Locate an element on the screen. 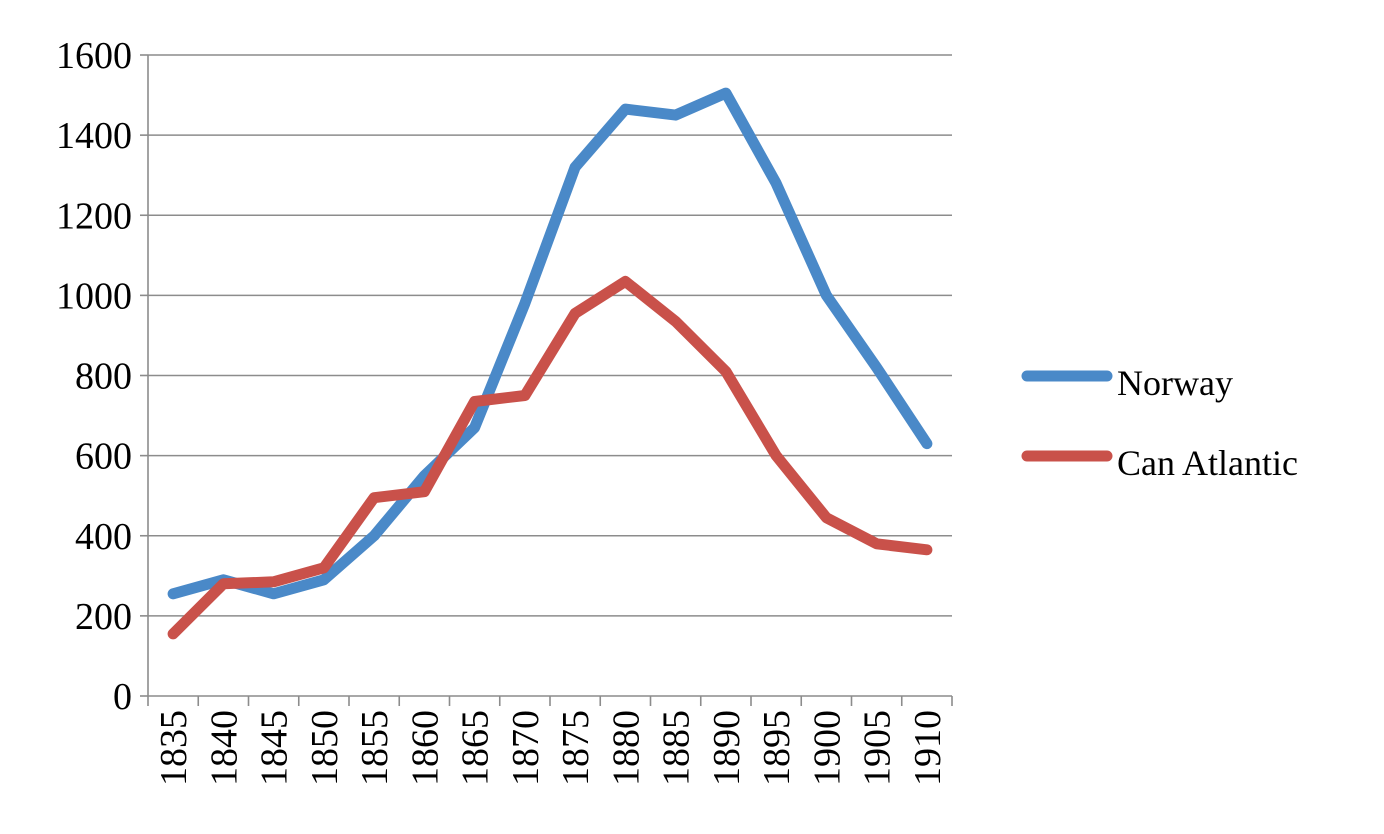 Image resolution: width=1384 pixels, height=834 pixels. x-tick-label: 1845 is located at coordinates (275, 748).